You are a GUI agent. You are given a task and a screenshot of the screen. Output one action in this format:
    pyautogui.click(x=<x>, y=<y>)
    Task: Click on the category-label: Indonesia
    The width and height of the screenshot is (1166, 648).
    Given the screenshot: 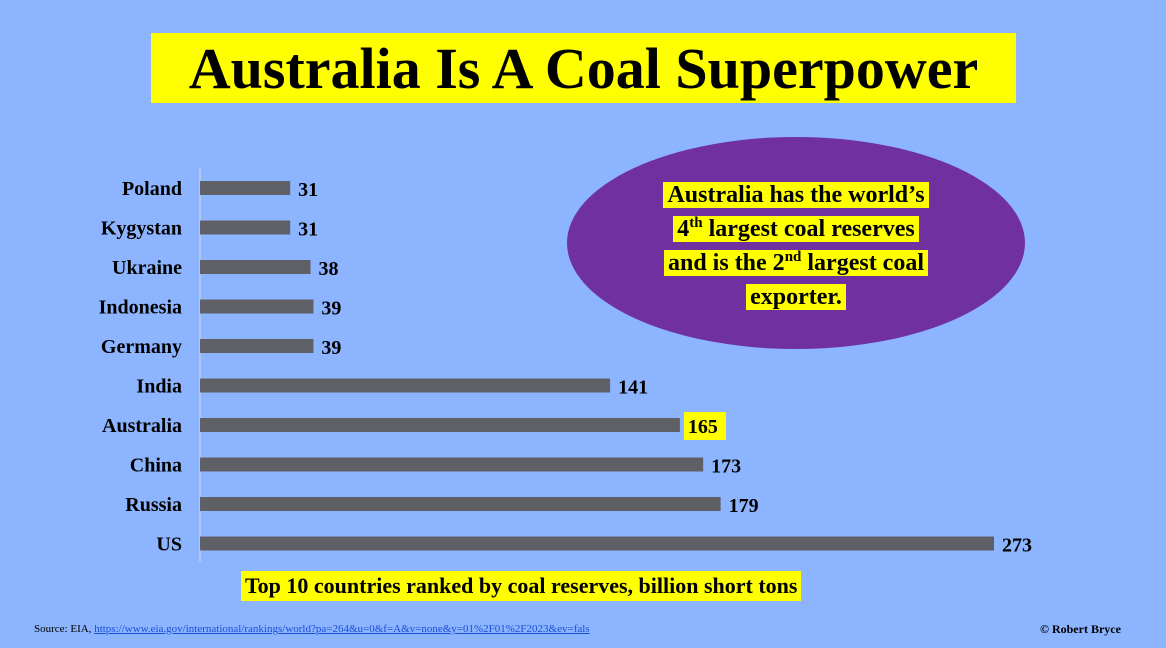 What is the action you would take?
    pyautogui.click(x=140, y=308)
    